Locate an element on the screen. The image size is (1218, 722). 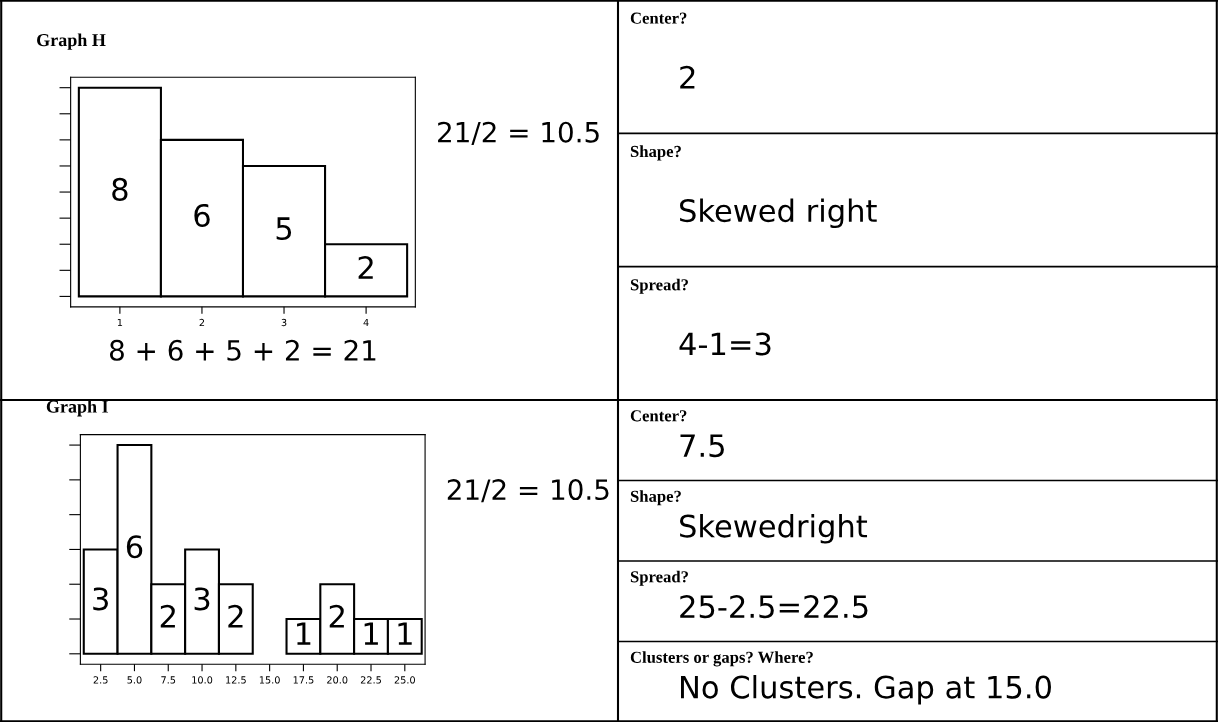
text: 8 + 6 + 5 + 2 = 21 is located at coordinates (242, 350).